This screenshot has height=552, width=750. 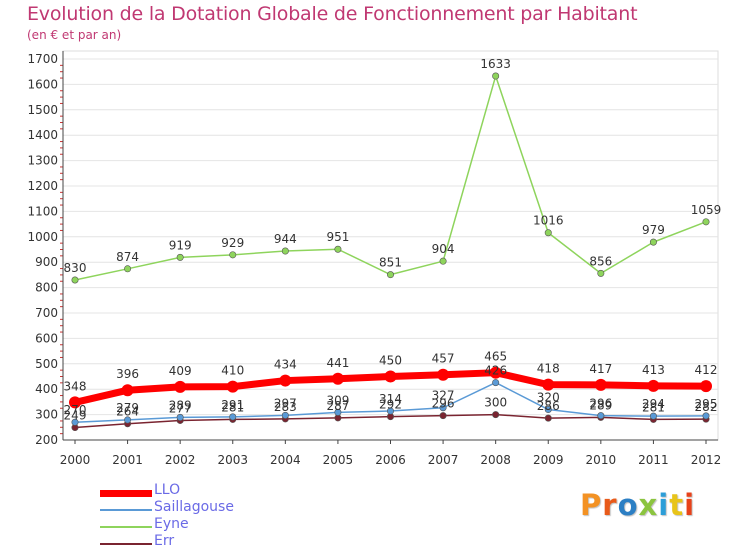 I want to click on proxiti-logo: Proxiti, so click(x=637, y=505).